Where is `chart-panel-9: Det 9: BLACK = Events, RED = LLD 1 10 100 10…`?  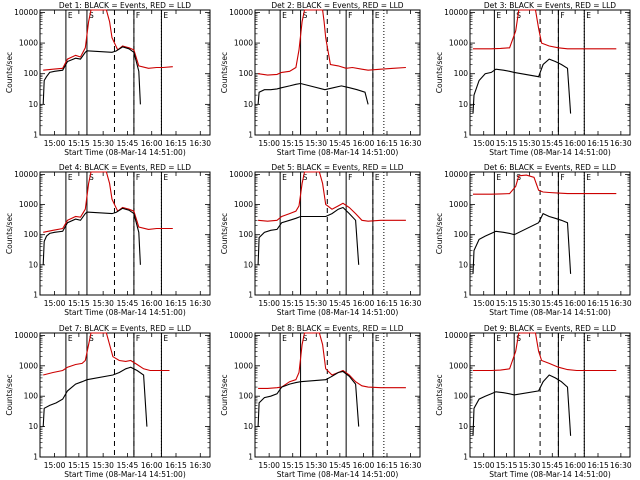
chart-panel-9: Det 9: BLACK = Events, RED = LLD 1 10 100 10… is located at coordinates (533, 401).